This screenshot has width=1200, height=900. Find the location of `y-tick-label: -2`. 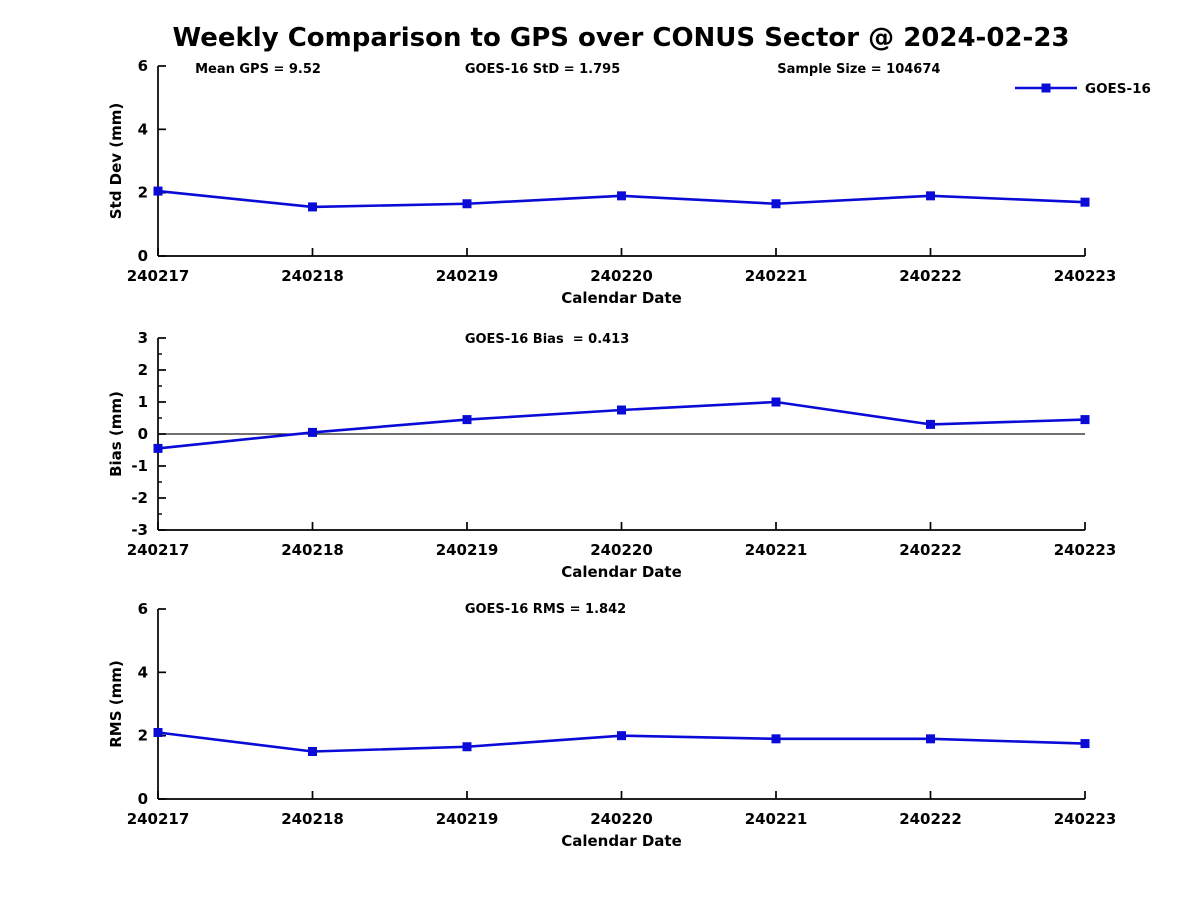

y-tick-label: -2 is located at coordinates (139, 498).